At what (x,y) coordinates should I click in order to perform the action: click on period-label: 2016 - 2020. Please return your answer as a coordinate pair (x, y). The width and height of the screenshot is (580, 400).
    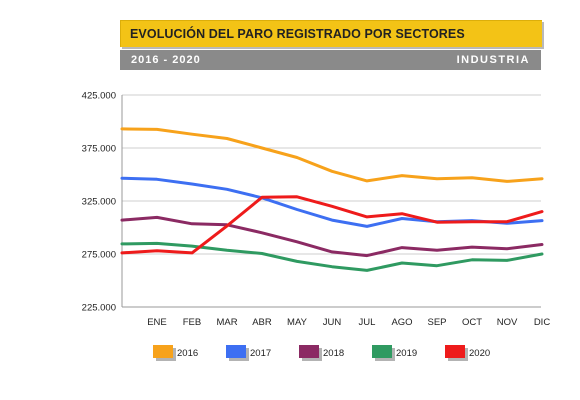
    Looking at the image, I should click on (166, 60).